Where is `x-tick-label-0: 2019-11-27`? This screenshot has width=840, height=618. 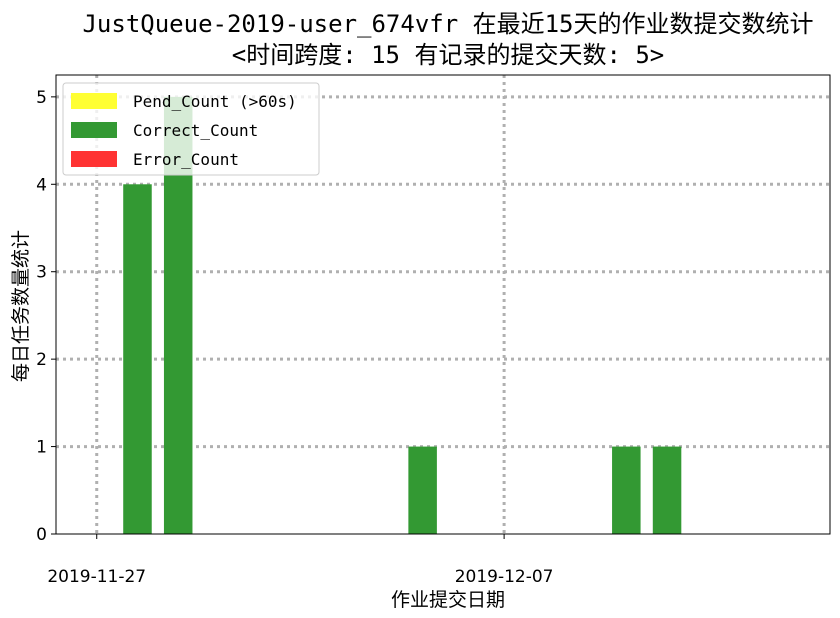 x-tick-label-0: 2019-11-27 is located at coordinates (96, 577).